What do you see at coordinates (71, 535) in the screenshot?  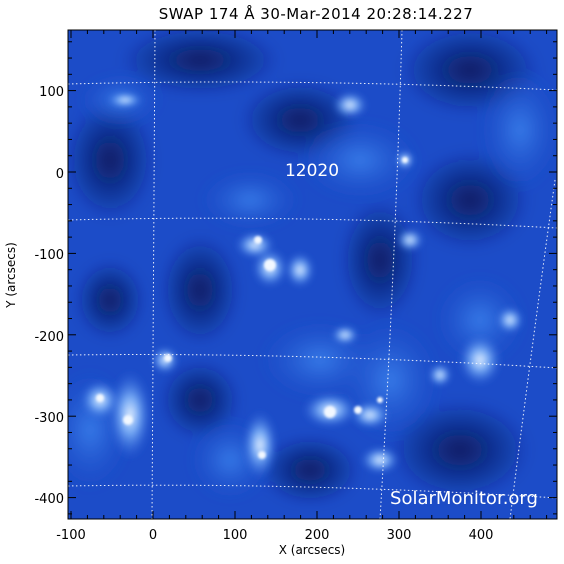 I see `x-tick-label: -100` at bounding box center [71, 535].